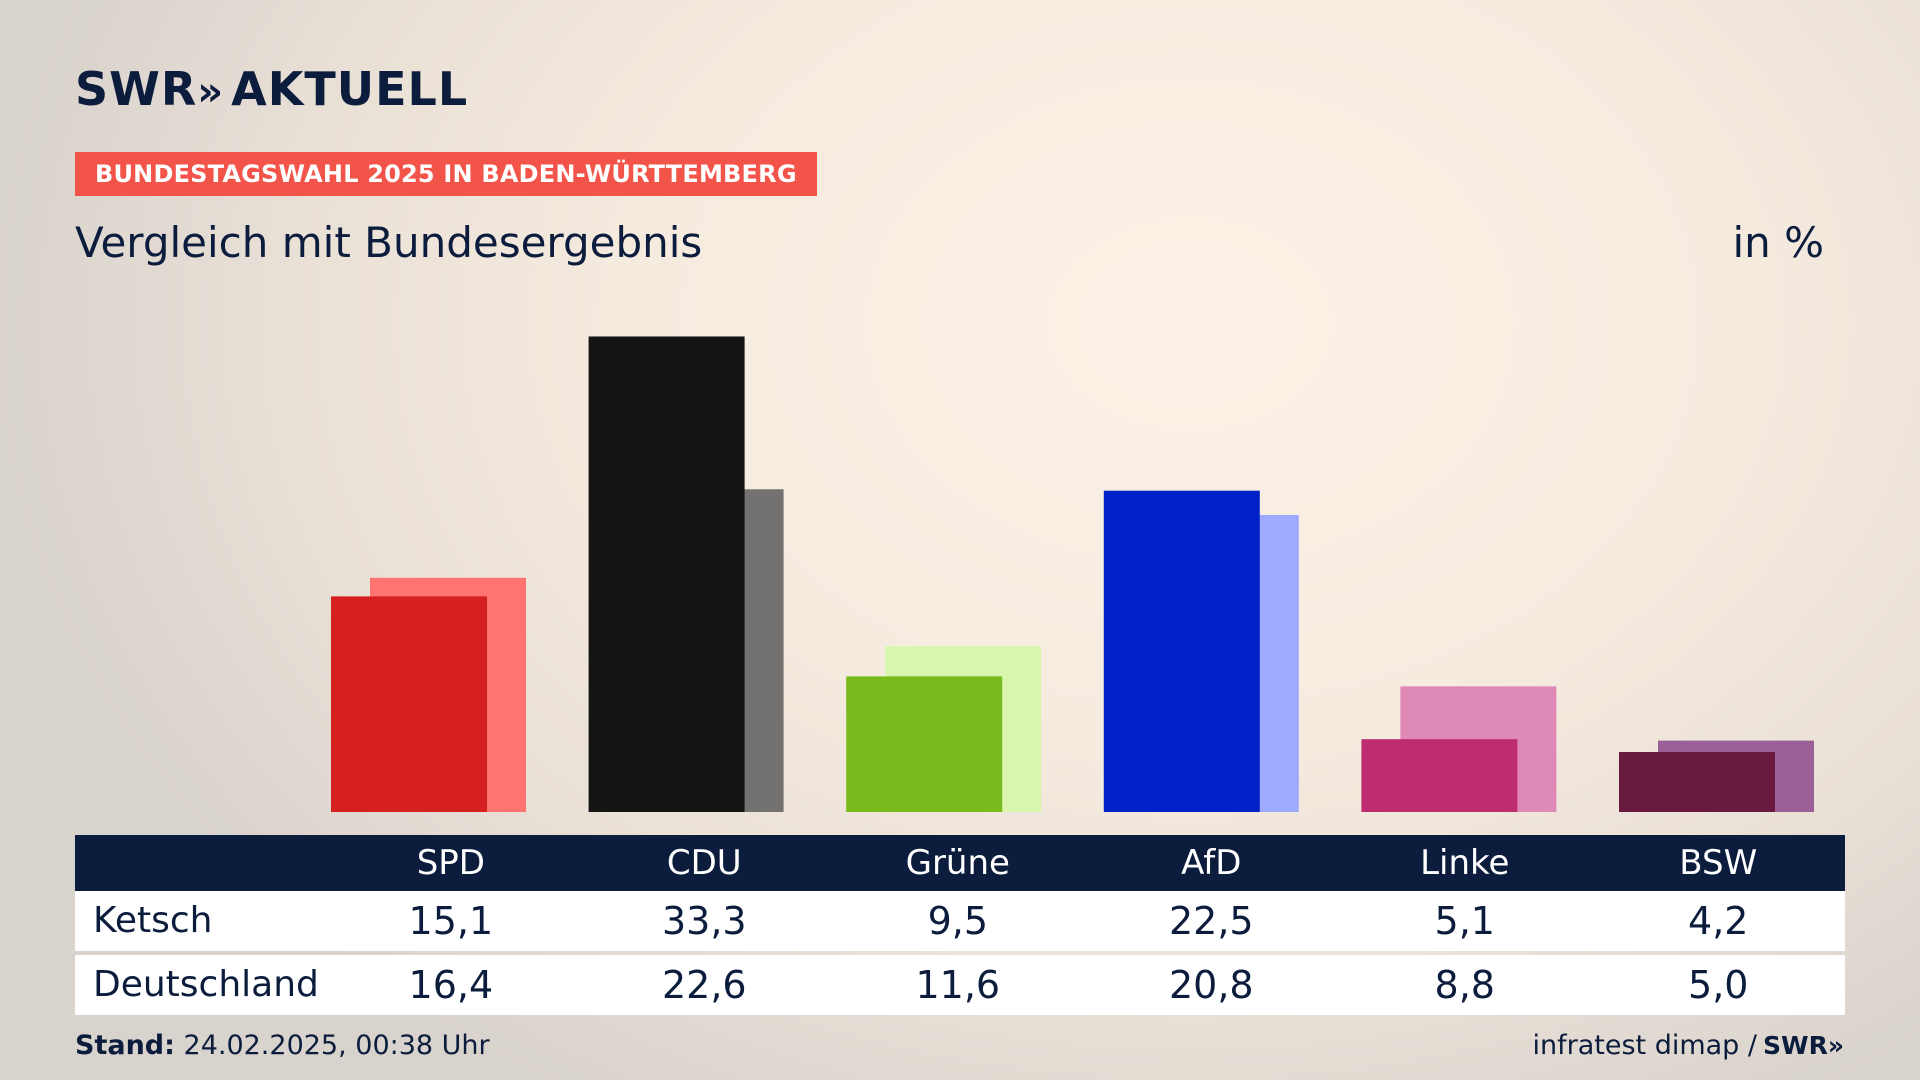  What do you see at coordinates (451, 921) in the screenshot?
I see `table-cell: 15,1` at bounding box center [451, 921].